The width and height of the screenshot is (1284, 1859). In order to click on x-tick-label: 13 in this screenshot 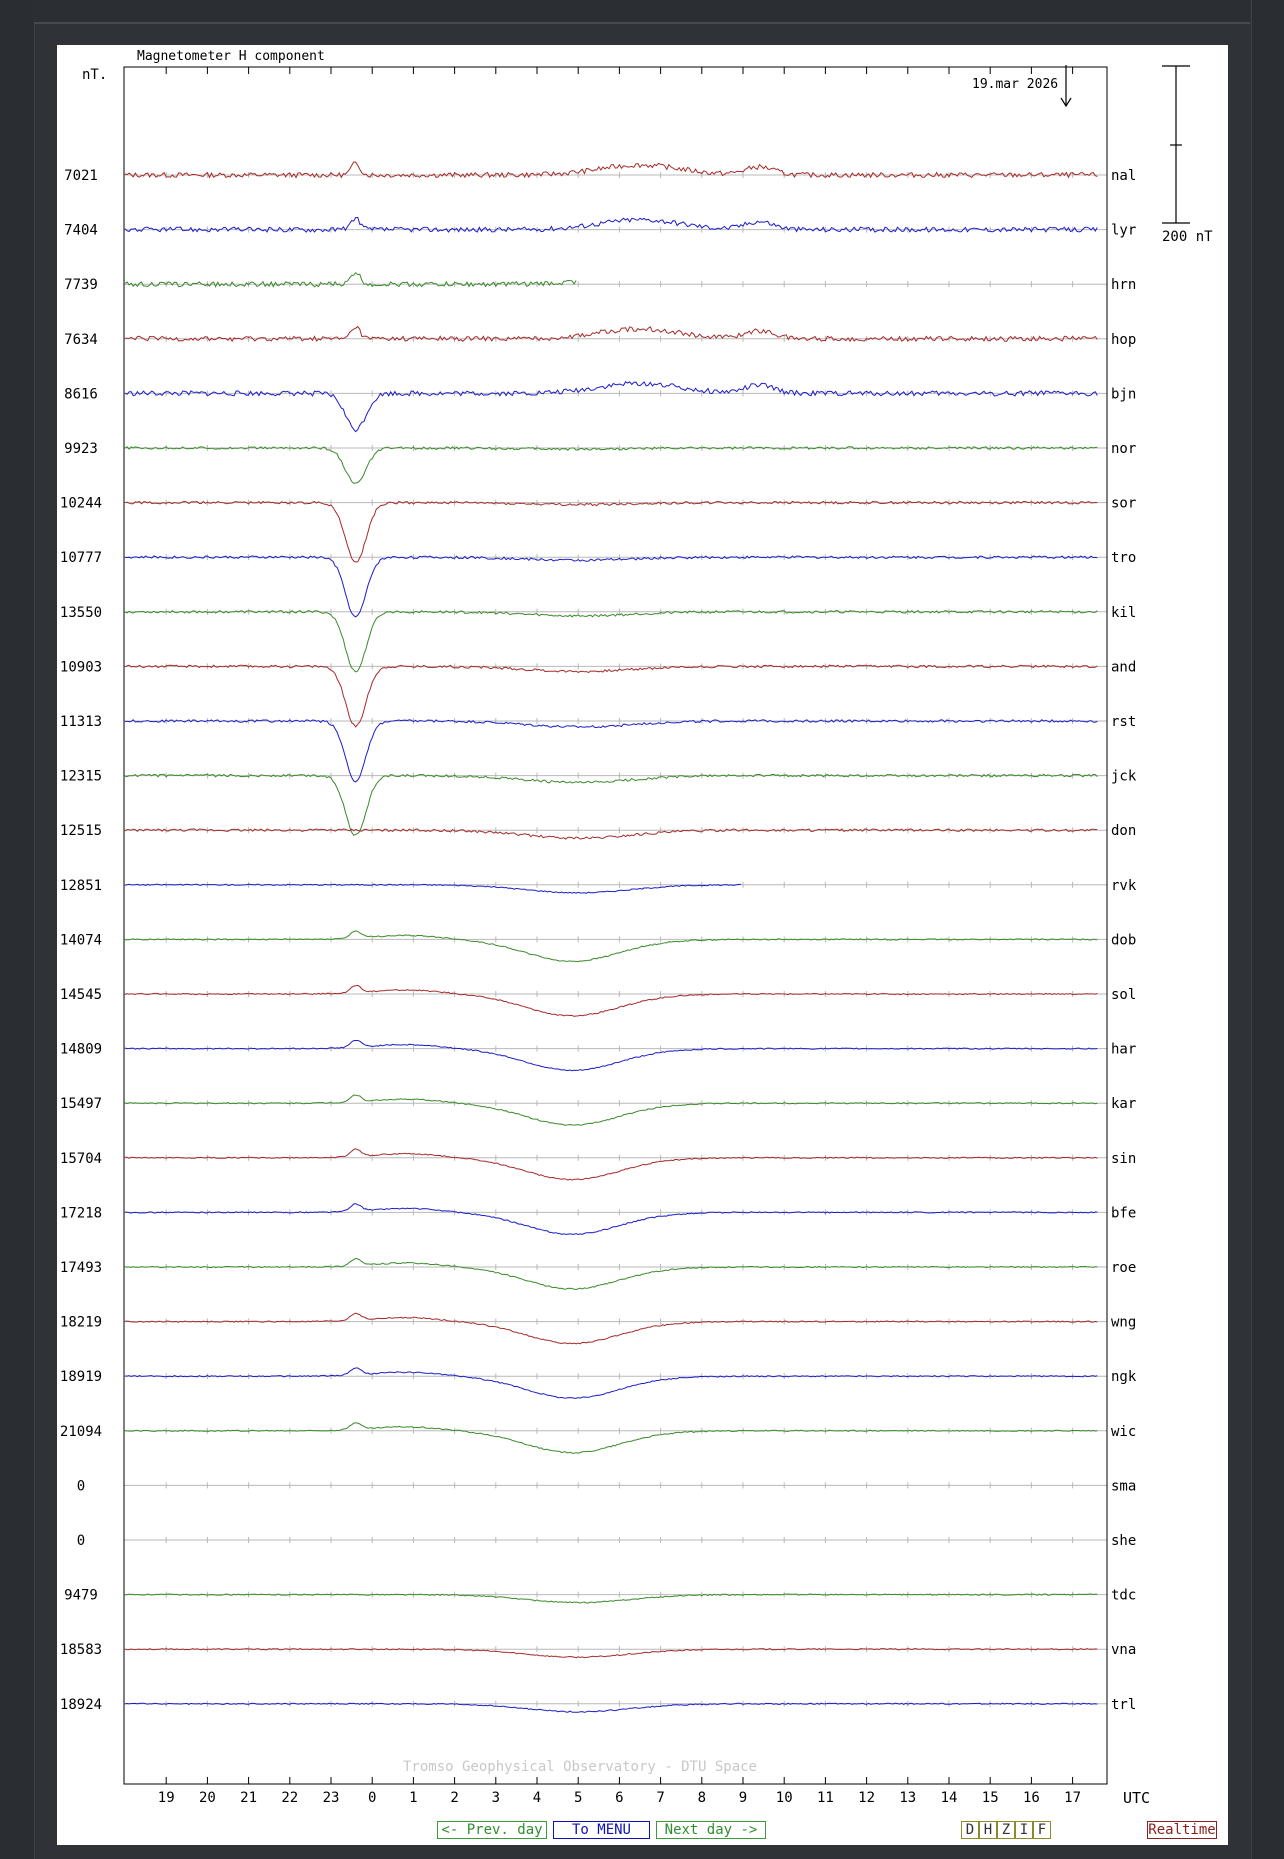, I will do `click(907, 1798)`.